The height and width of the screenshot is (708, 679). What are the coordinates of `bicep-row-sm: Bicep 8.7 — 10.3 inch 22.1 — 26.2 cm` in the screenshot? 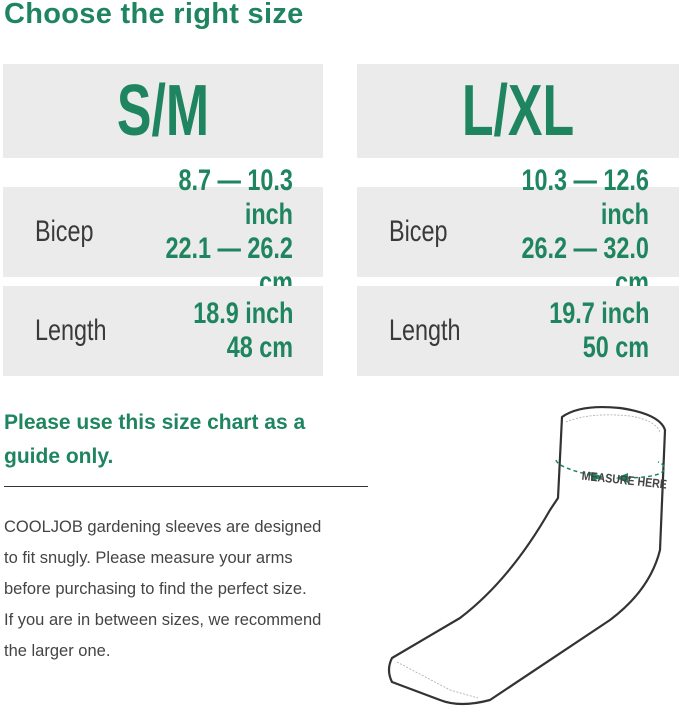 It's located at (163, 231).